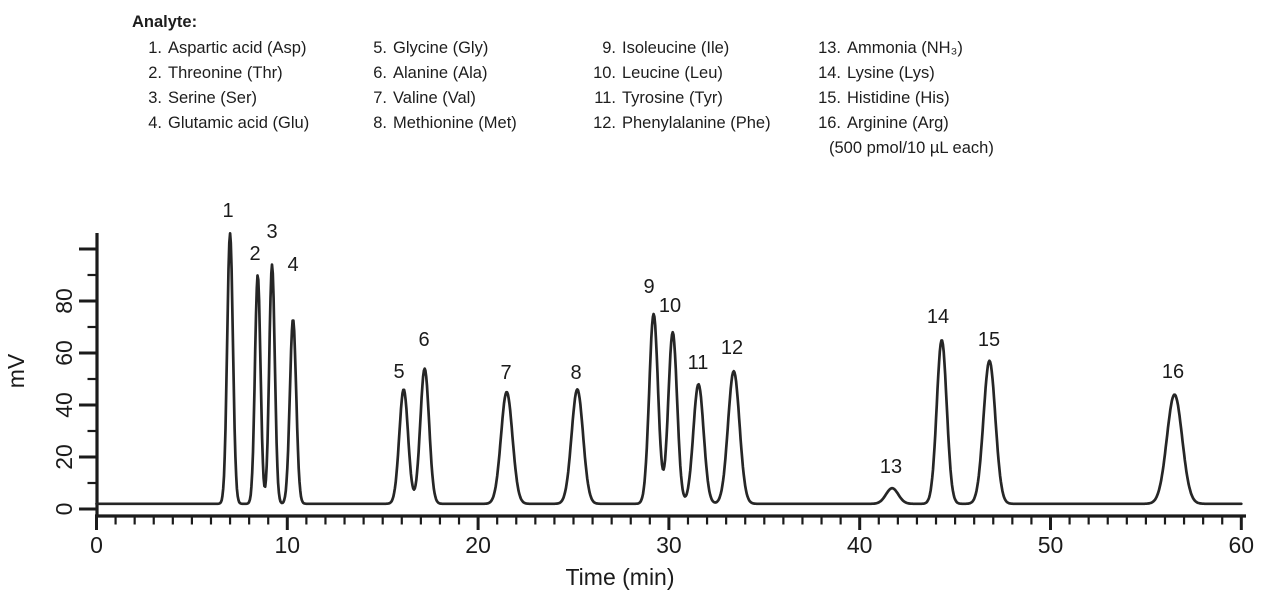  What do you see at coordinates (423, 340) in the screenshot?
I see `peak-label: 6` at bounding box center [423, 340].